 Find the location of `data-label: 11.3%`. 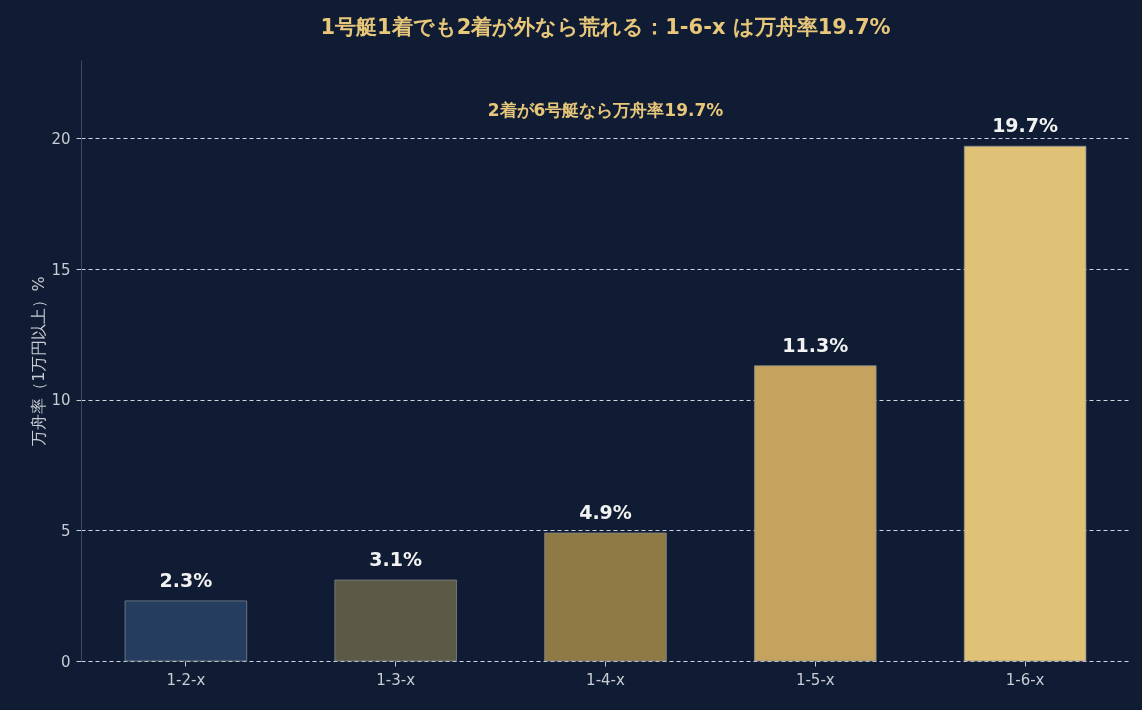

data-label: 11.3% is located at coordinates (815, 344).